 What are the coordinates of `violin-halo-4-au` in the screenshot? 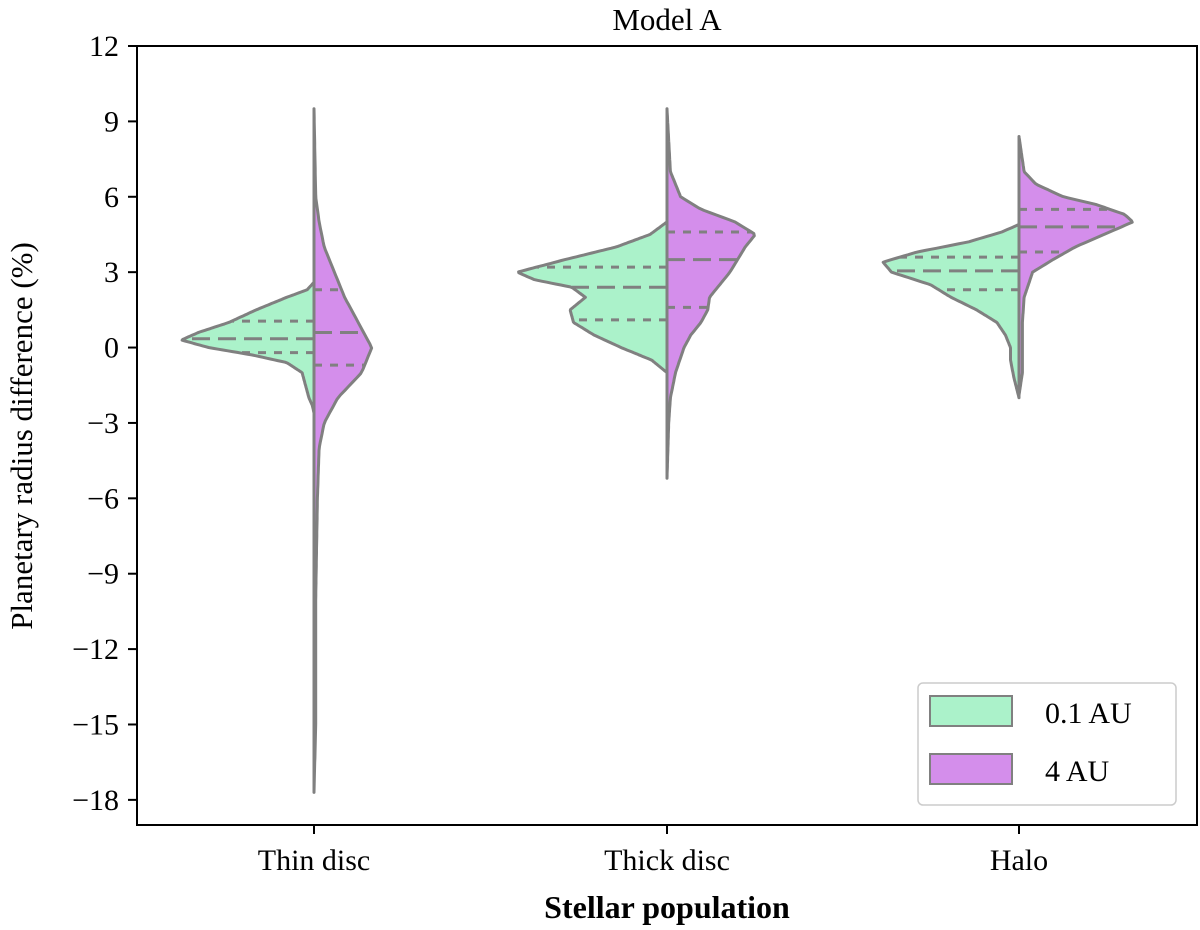 It's located at (1075, 265).